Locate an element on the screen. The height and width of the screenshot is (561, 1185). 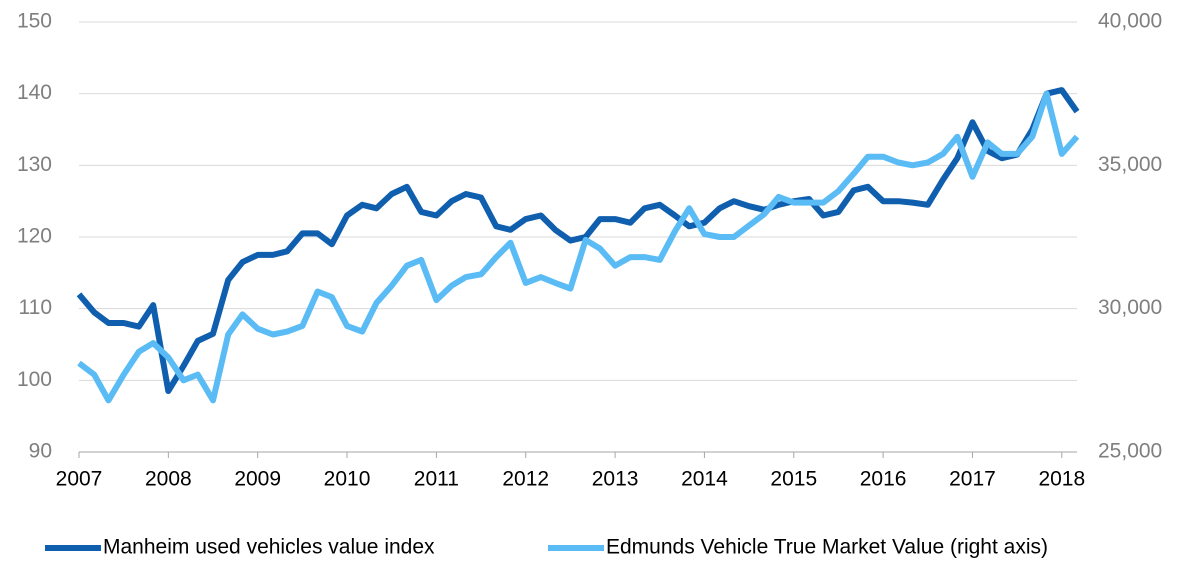
x-tick-label: 2010 is located at coordinates (347, 479).